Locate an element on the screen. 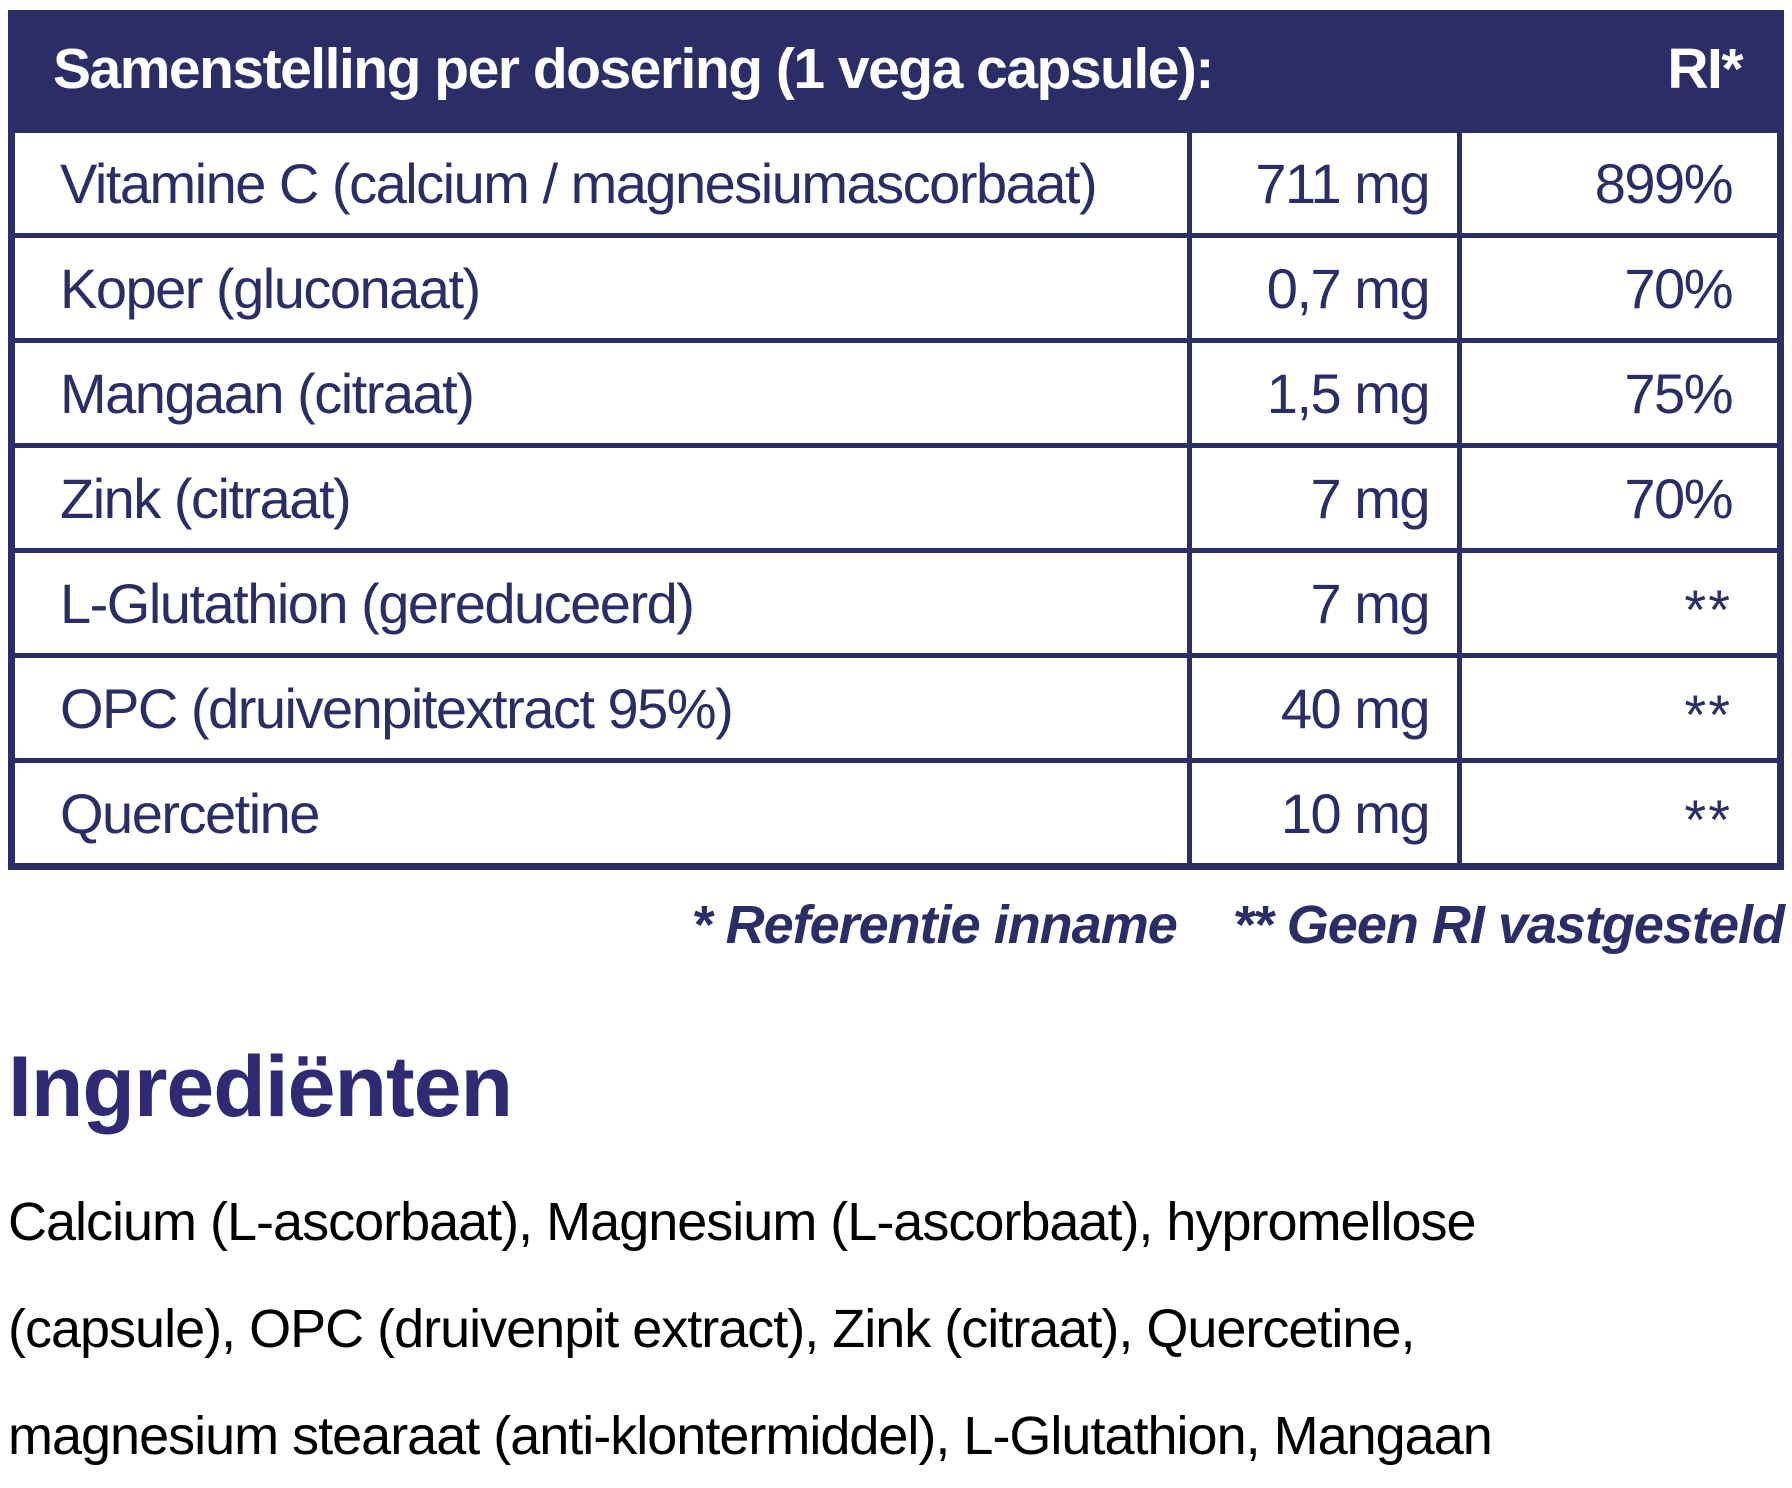 The width and height of the screenshot is (1792, 1488). ingredient-amount: 40 mg is located at coordinates (1322, 708).